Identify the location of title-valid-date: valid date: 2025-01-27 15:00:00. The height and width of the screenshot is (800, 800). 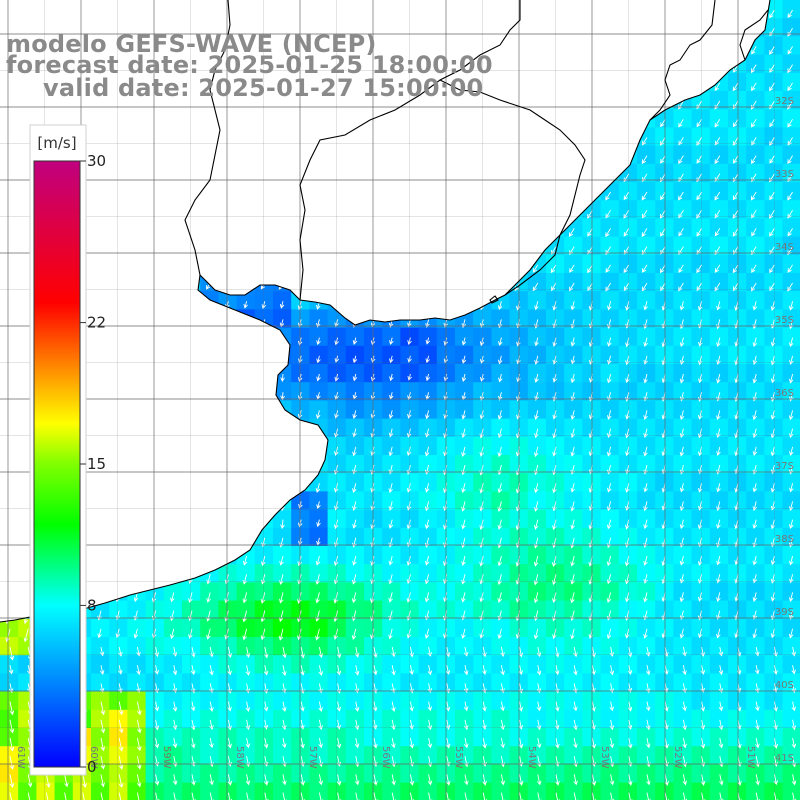
(263, 88).